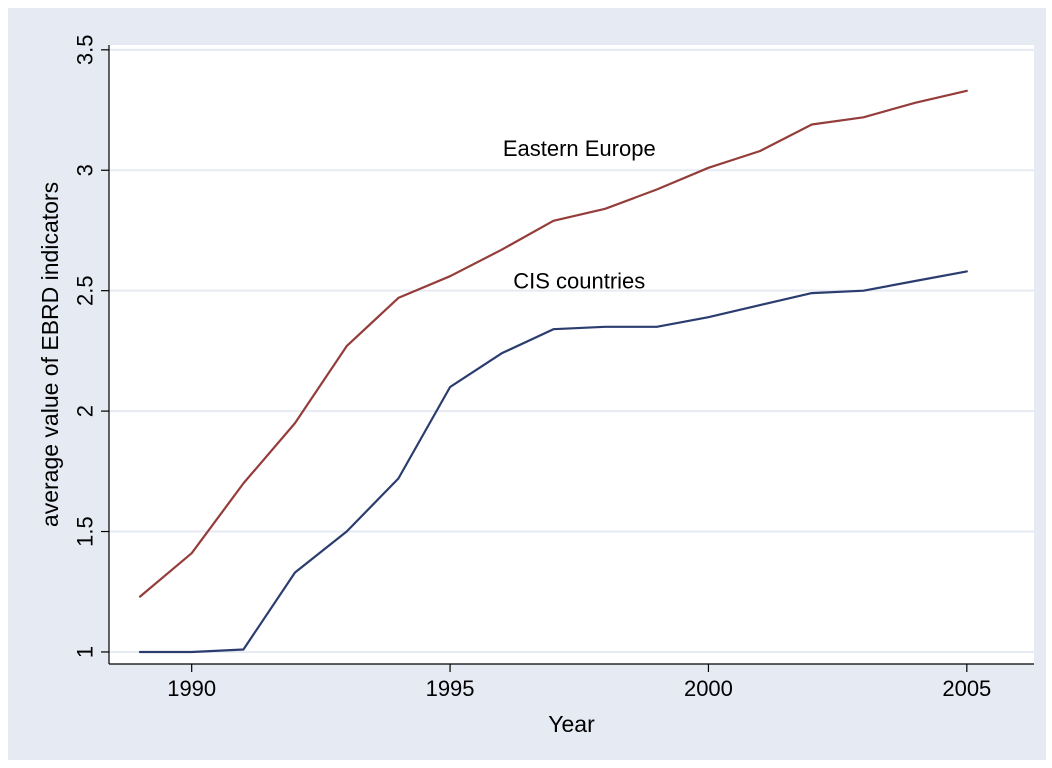 The height and width of the screenshot is (768, 1052). Describe the element at coordinates (50, 354) in the screenshot. I see `y-axis-title: average value of EBRD indicators` at that location.